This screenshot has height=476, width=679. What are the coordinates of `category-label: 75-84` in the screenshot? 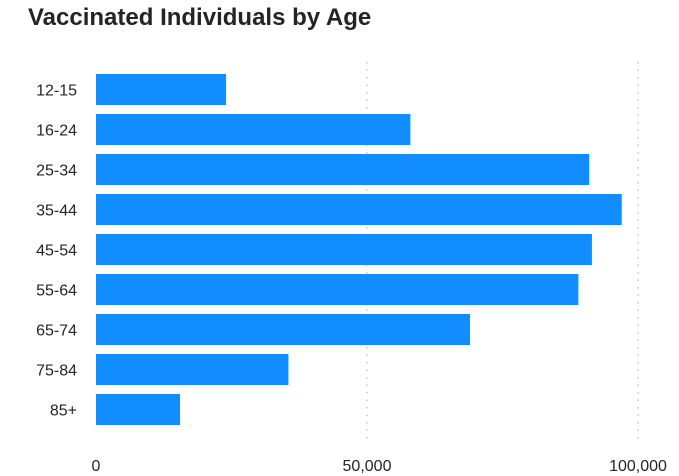 It's located at (56, 371).